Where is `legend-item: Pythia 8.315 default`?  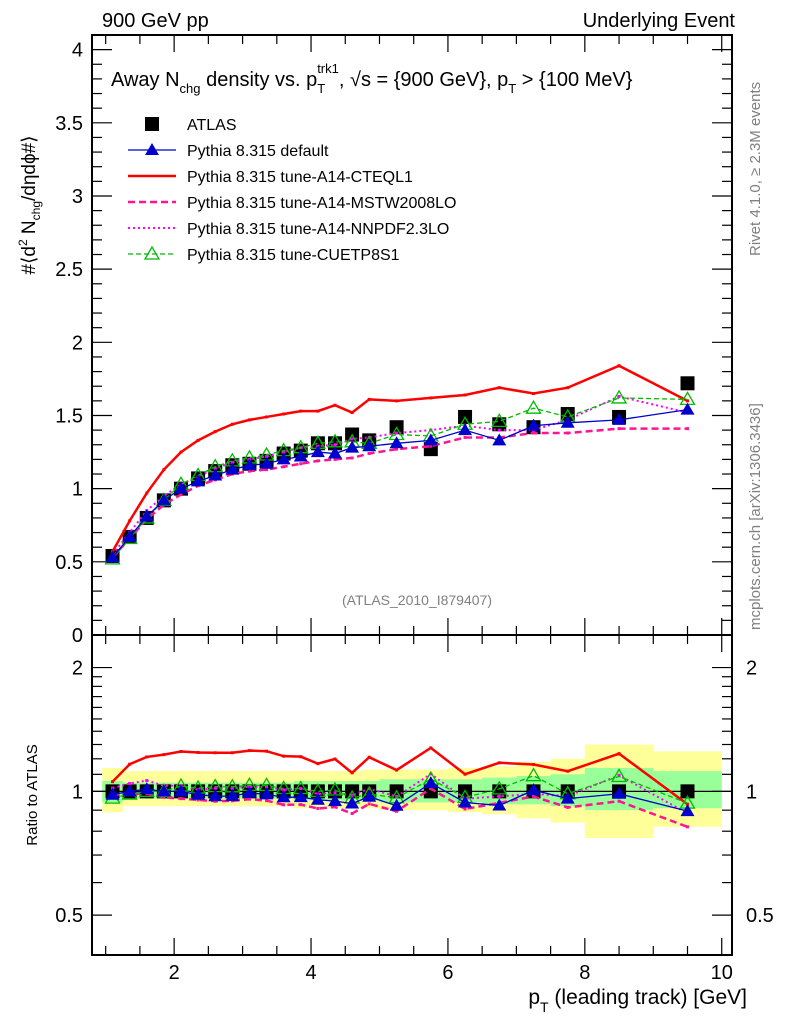
legend-item: Pythia 8.315 default is located at coordinates (228, 151).